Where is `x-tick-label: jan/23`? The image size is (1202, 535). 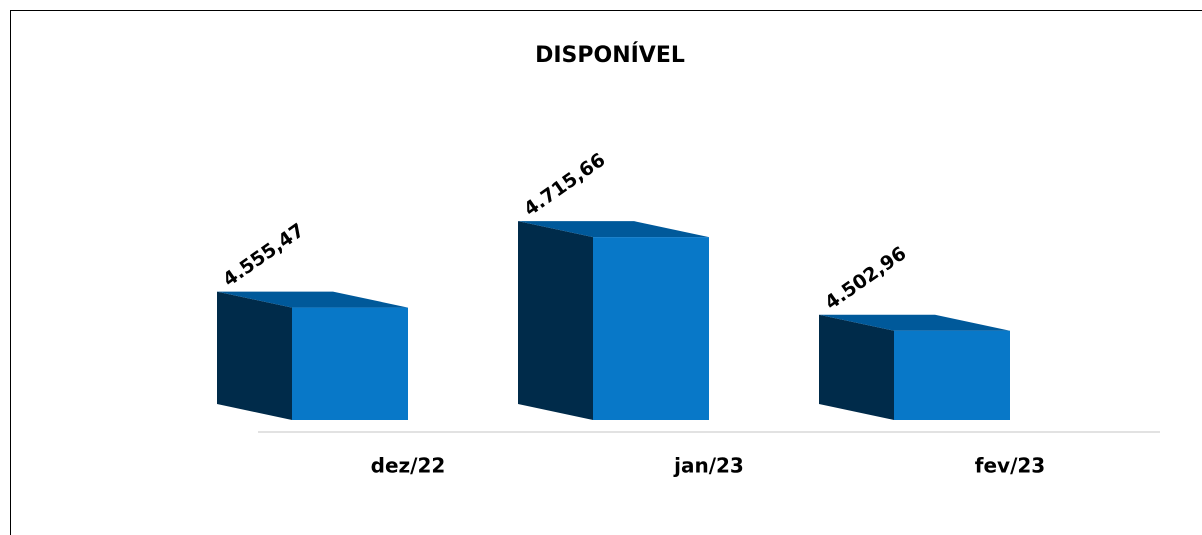
x-tick-label: jan/23 is located at coordinates (708, 466).